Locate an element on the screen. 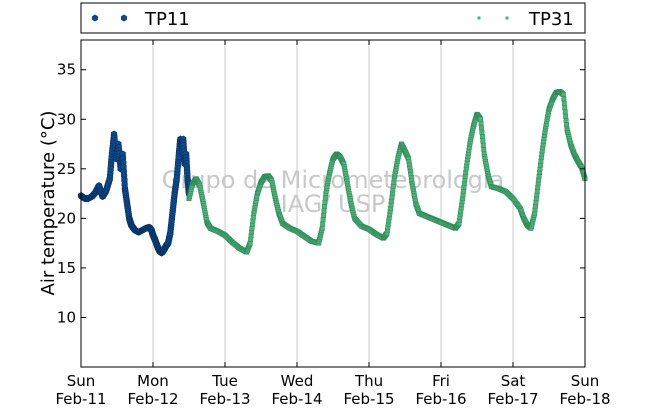 This screenshot has width=650, height=409. watermark-line-1: Grupo de Micrometeorologia is located at coordinates (333, 180).